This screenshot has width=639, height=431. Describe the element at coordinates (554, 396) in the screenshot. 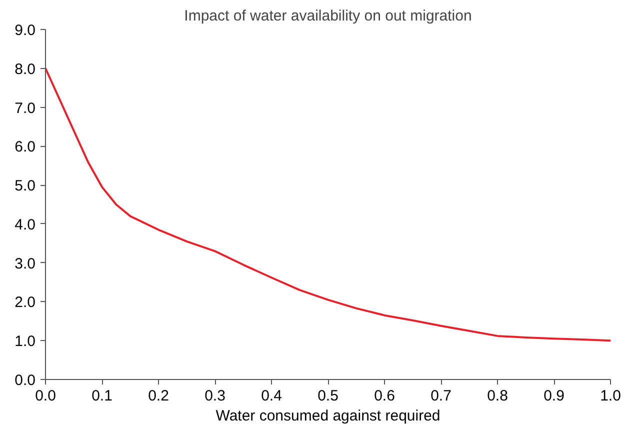

I see `x-tick-label: 0.9` at that location.